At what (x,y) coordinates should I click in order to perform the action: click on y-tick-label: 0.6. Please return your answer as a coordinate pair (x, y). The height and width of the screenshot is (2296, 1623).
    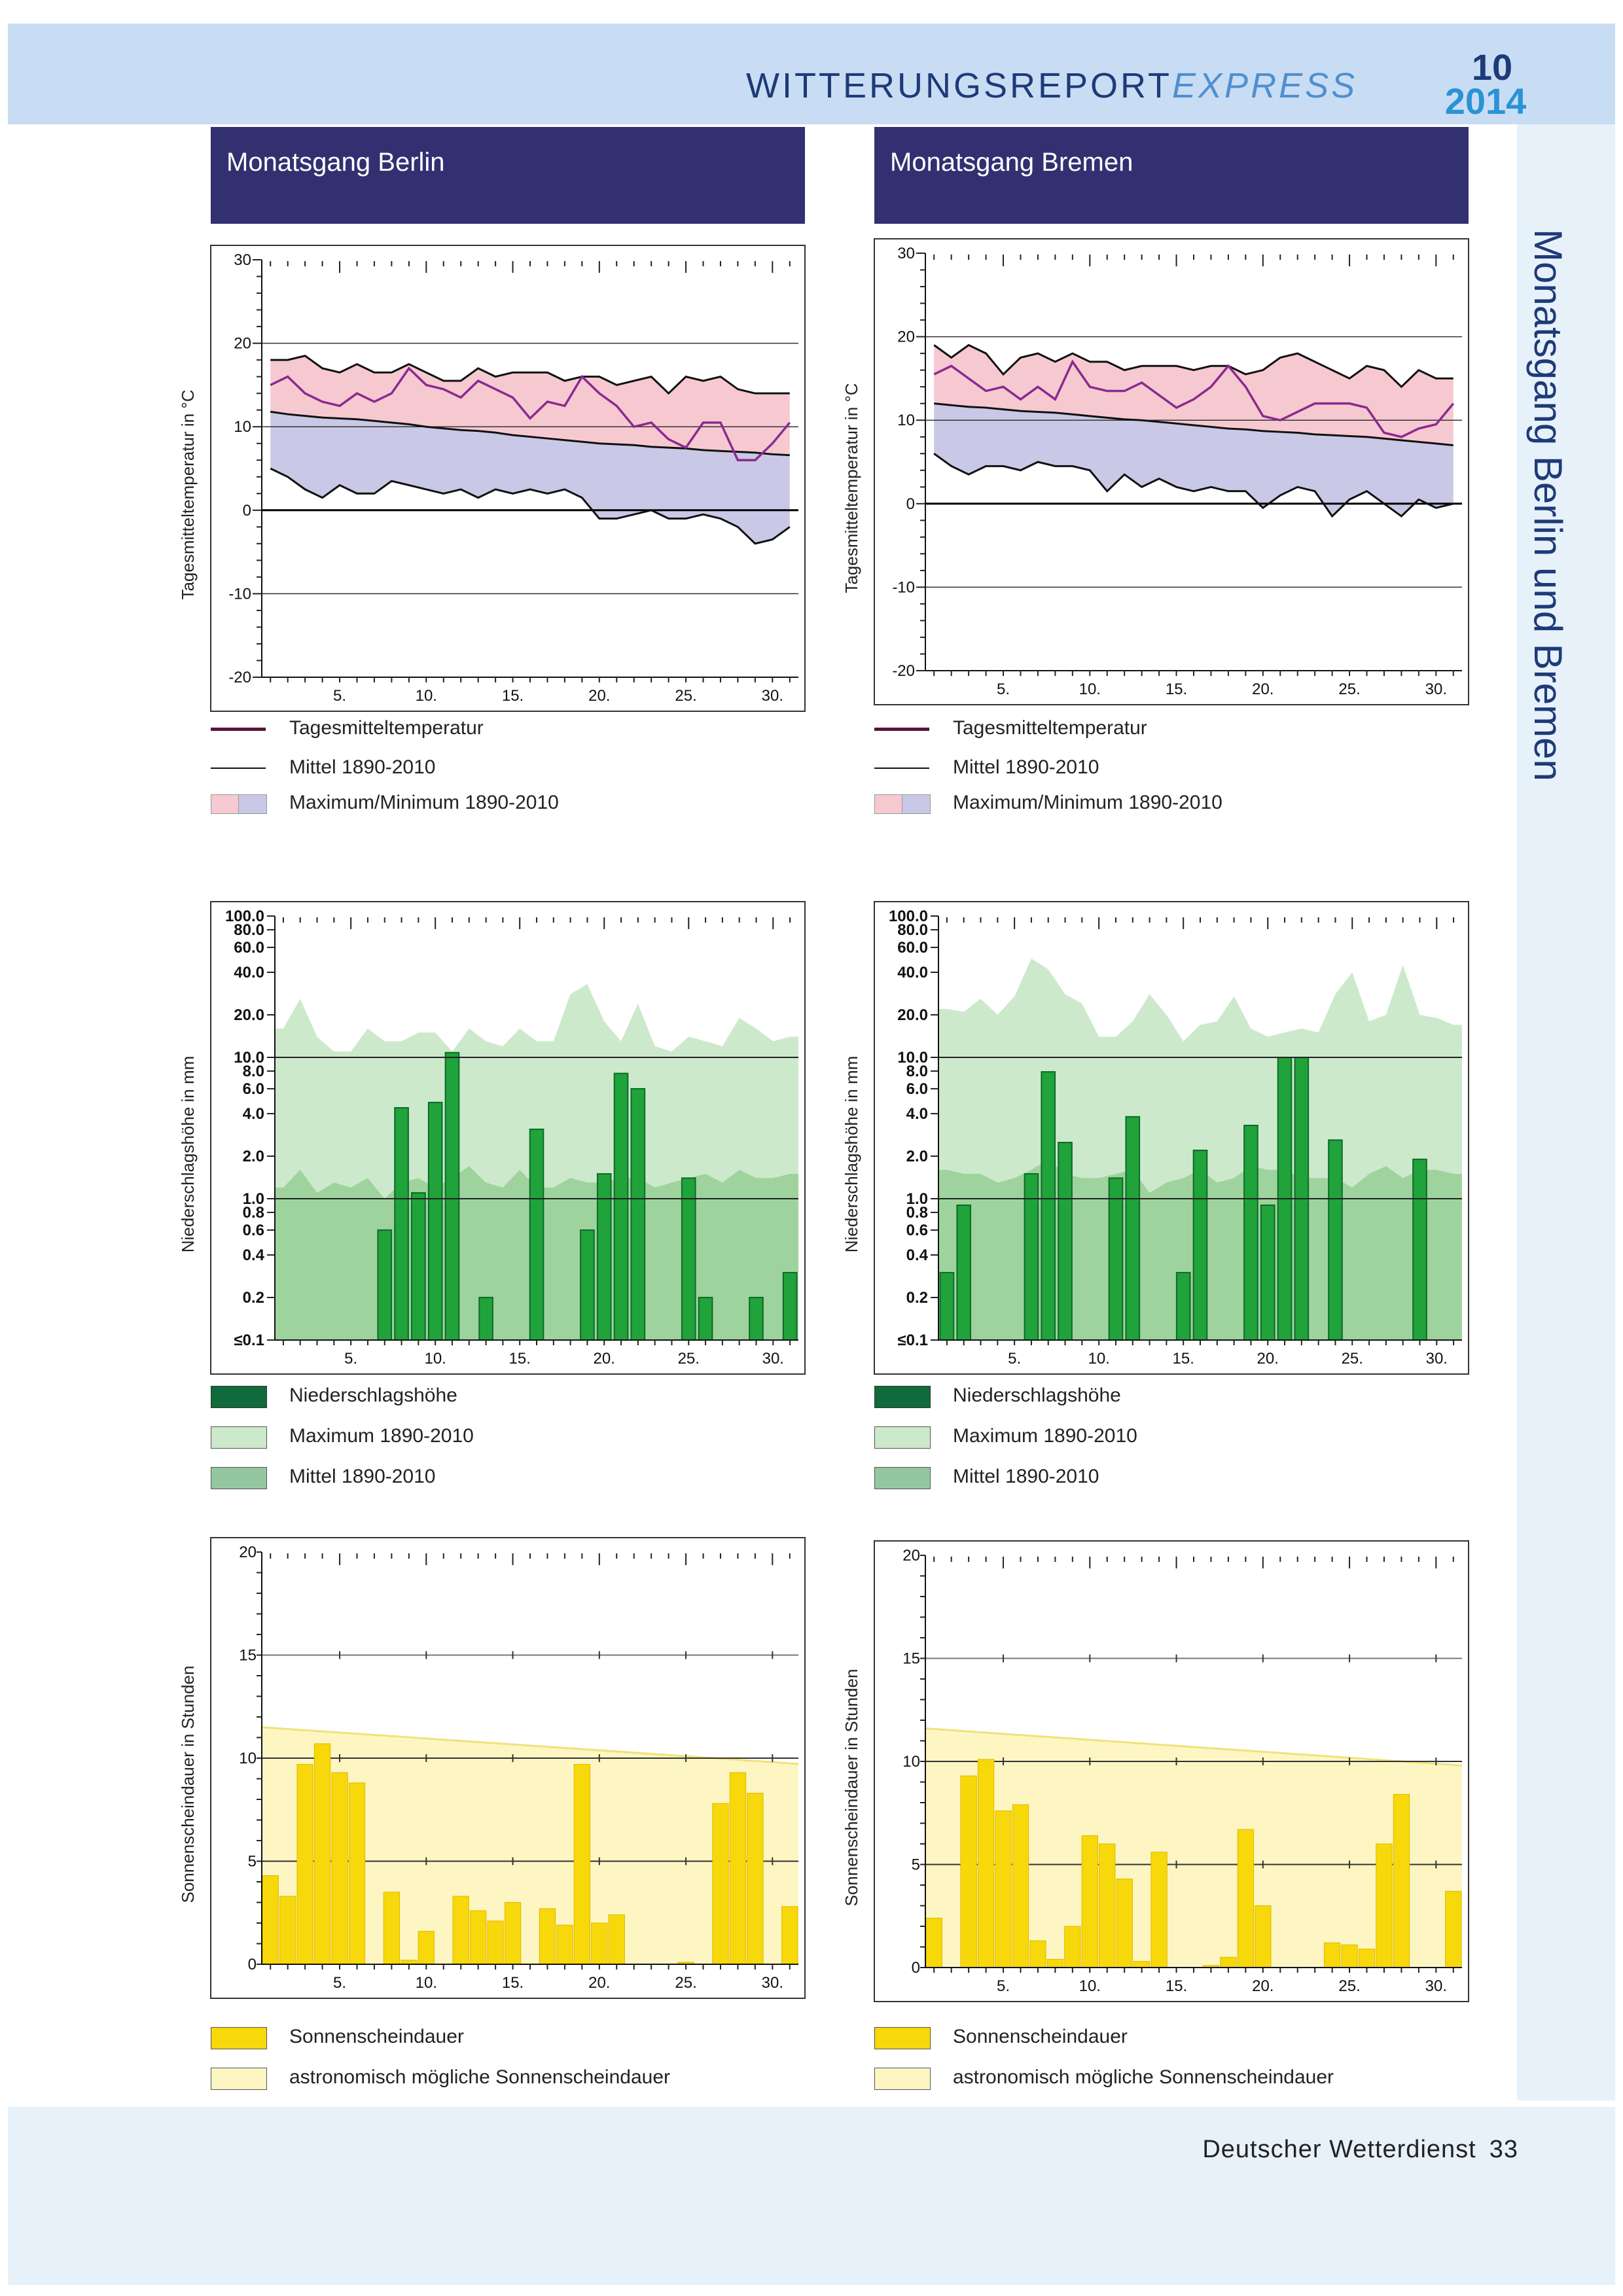
    Looking at the image, I should click on (253, 1230).